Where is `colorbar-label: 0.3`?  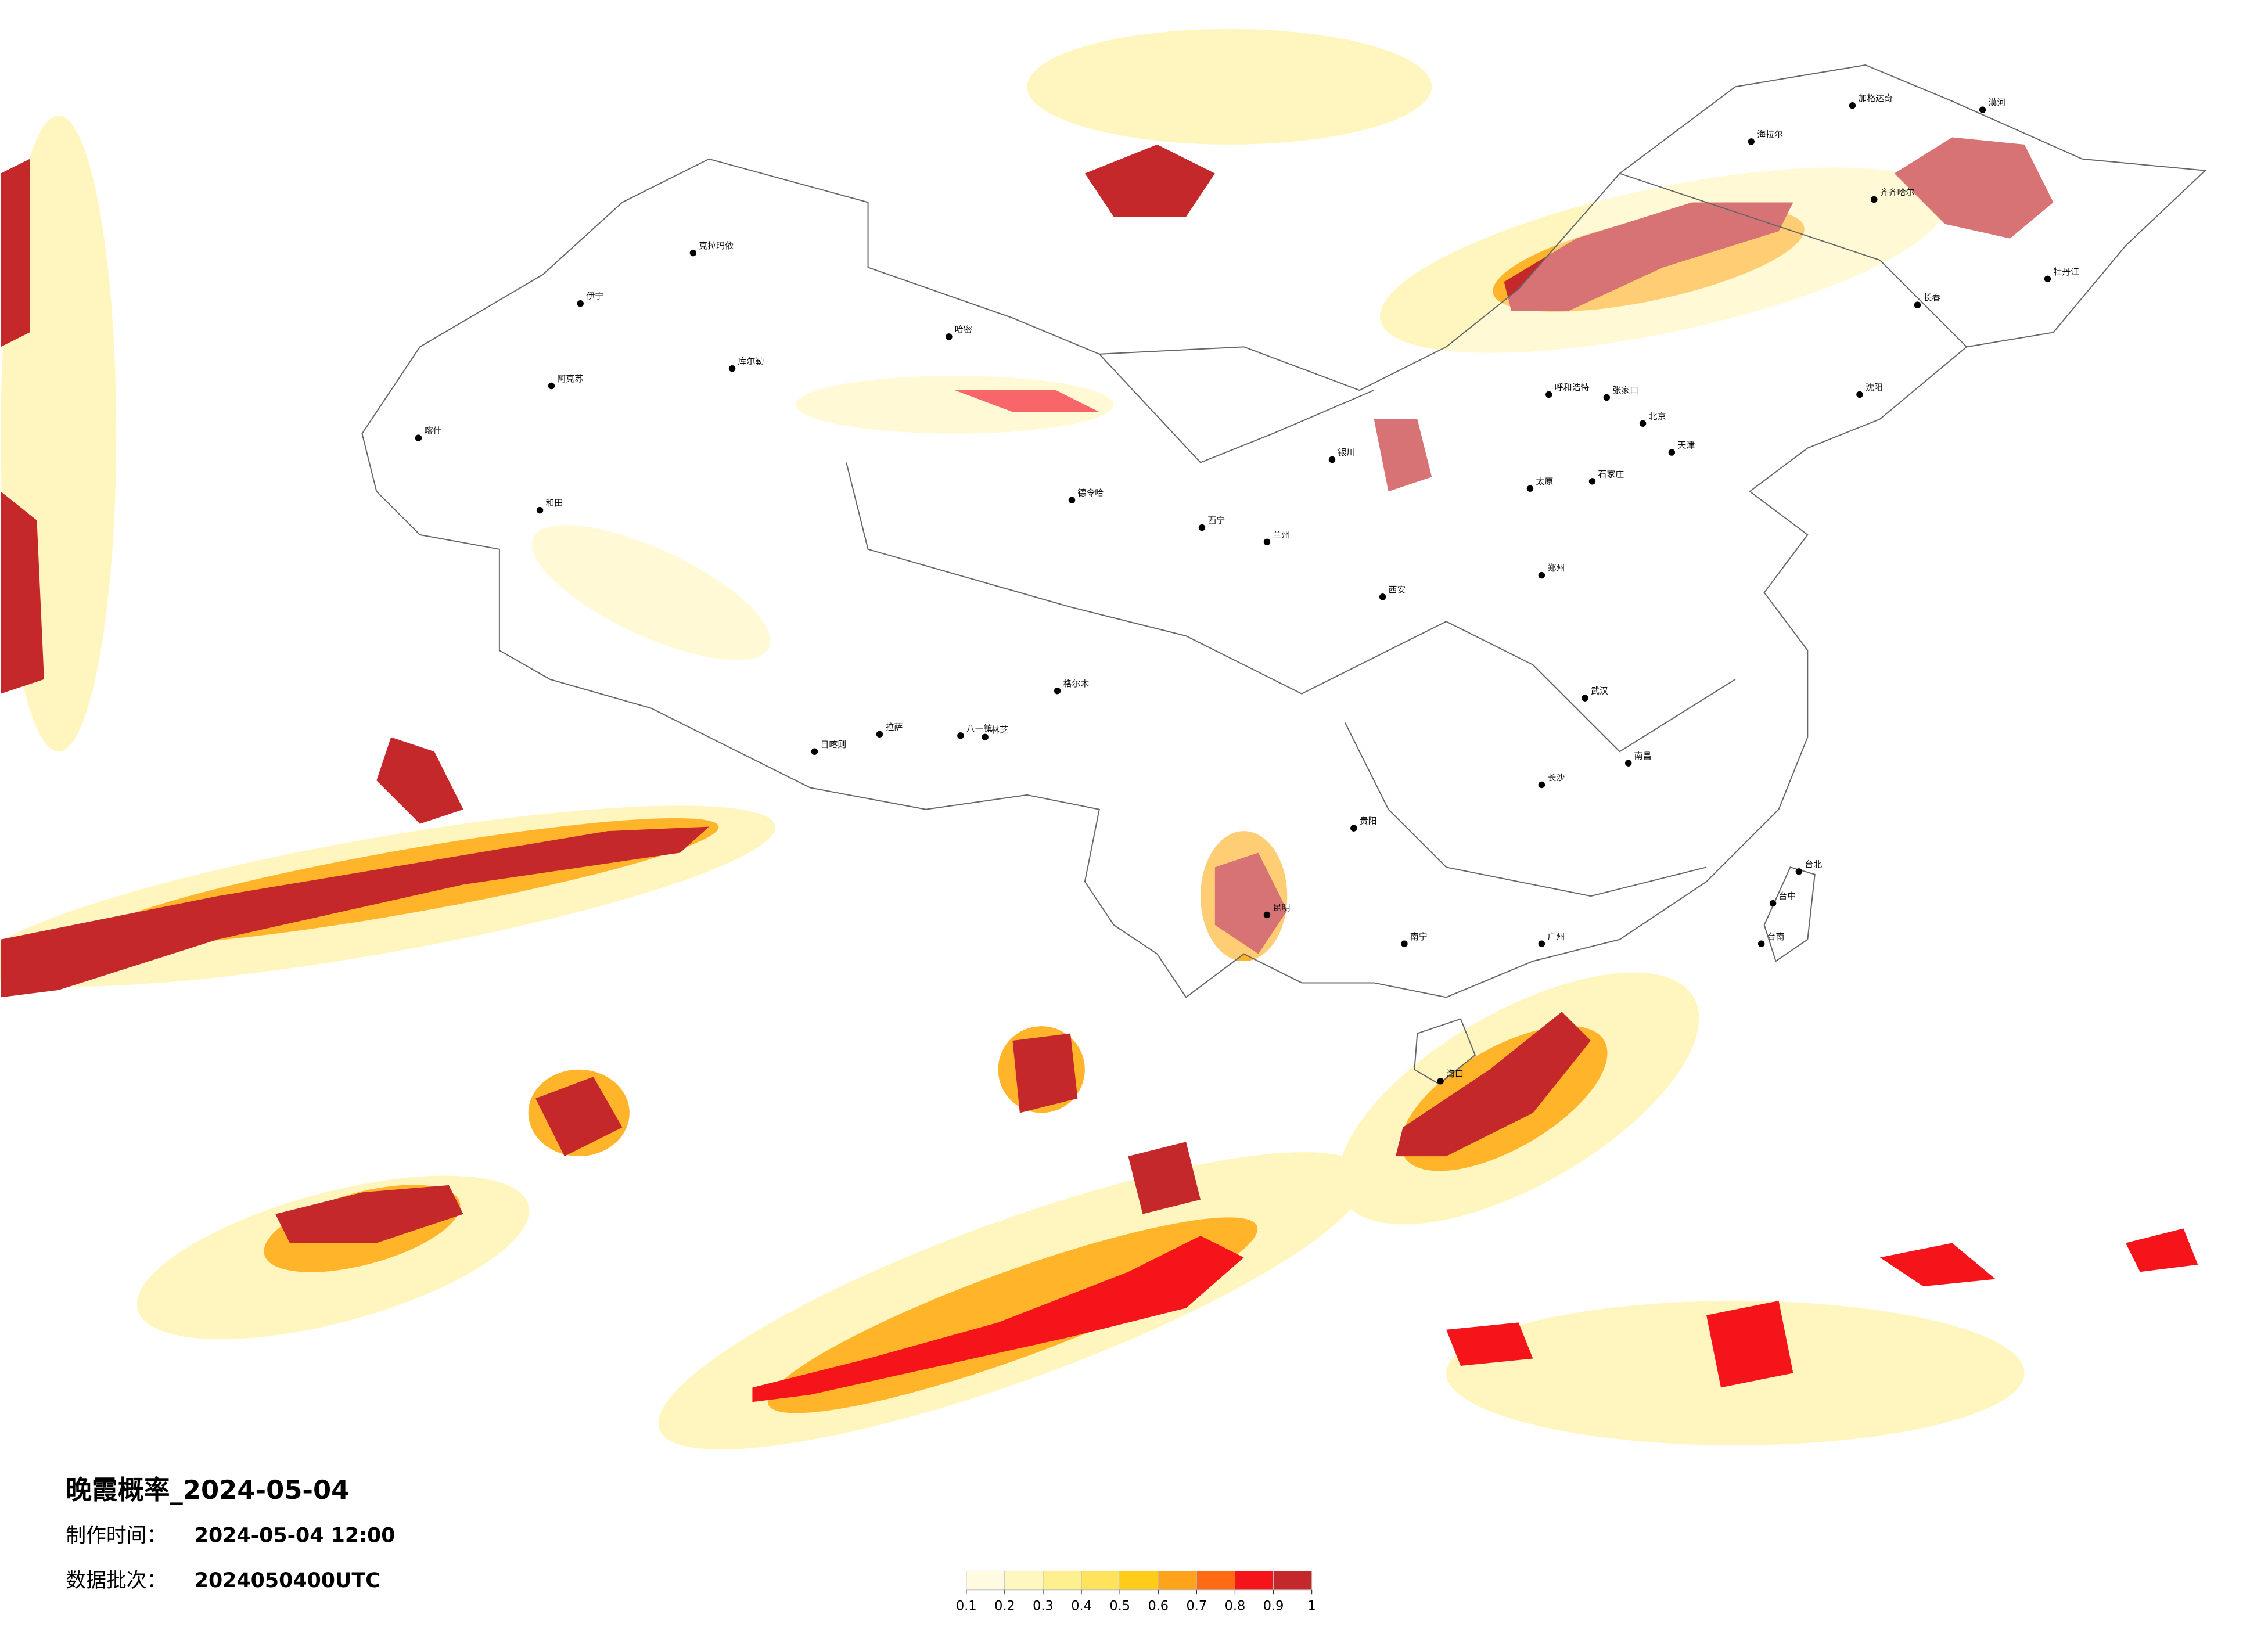 colorbar-label: 0.3 is located at coordinates (1043, 1606).